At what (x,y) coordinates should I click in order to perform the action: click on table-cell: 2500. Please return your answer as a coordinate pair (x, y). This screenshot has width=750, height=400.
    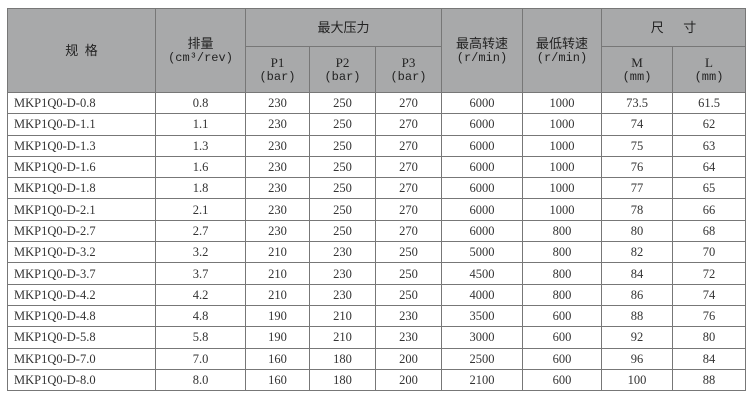
    Looking at the image, I should click on (482, 358).